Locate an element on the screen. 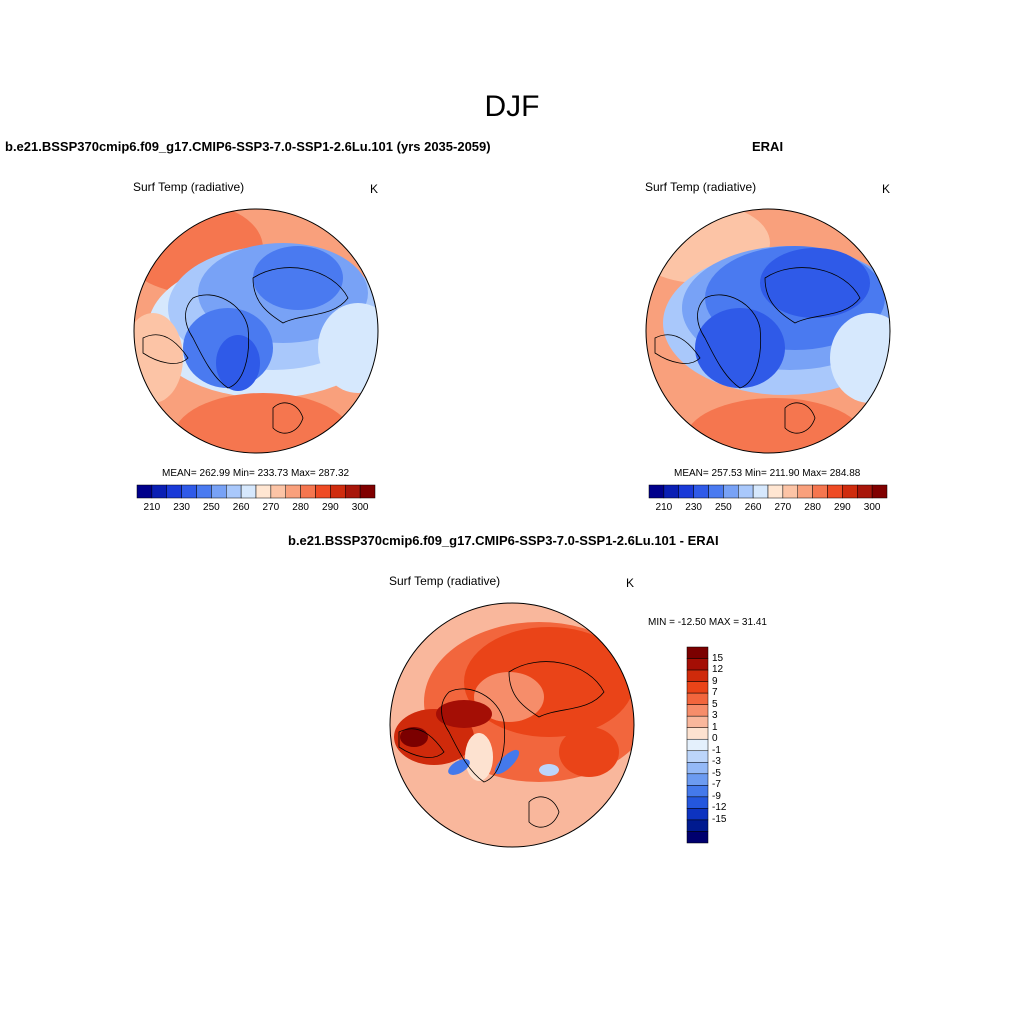  colorbar-tick-label: -15 is located at coordinates (719, 819).